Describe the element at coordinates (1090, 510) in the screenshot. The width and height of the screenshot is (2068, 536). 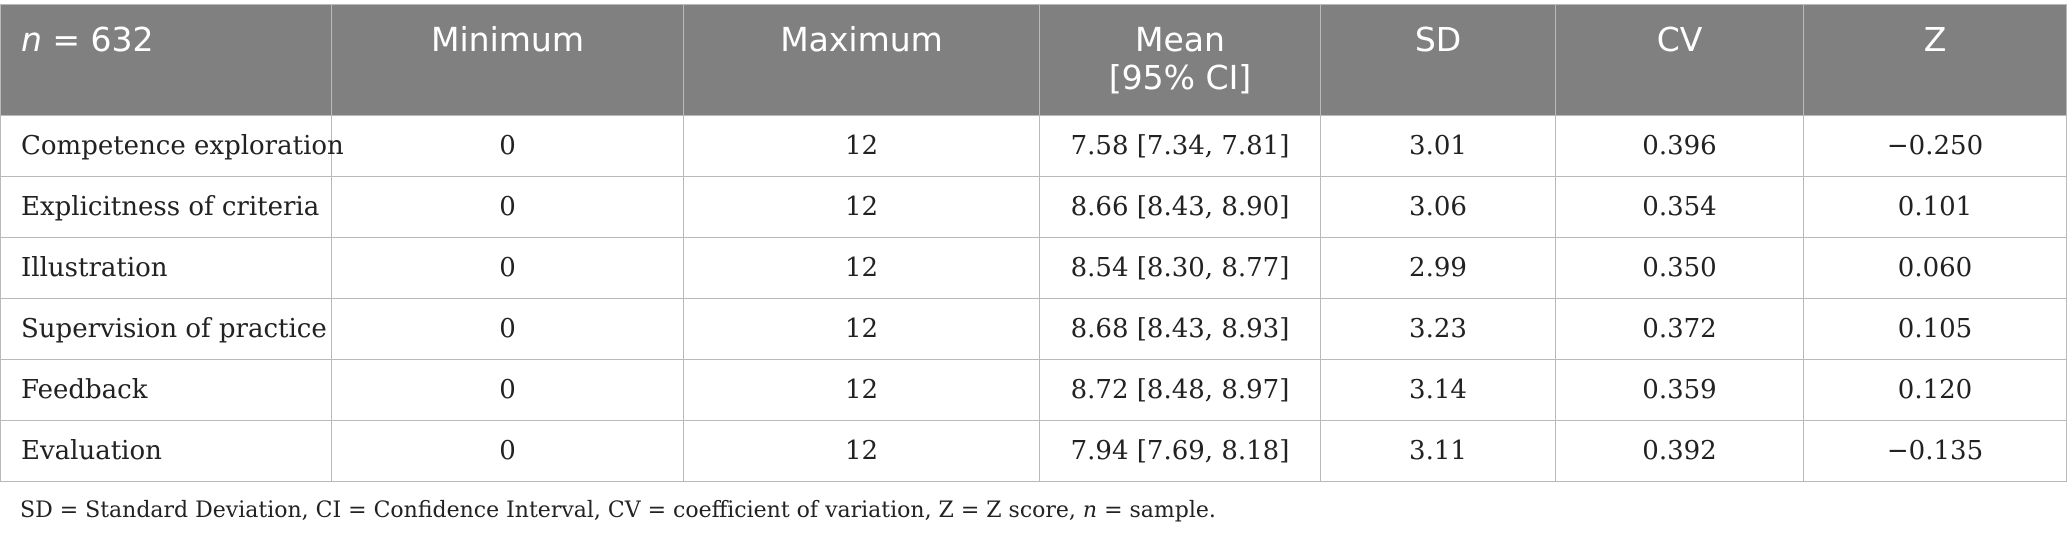
I see `footnote-n-symbol: n` at that location.